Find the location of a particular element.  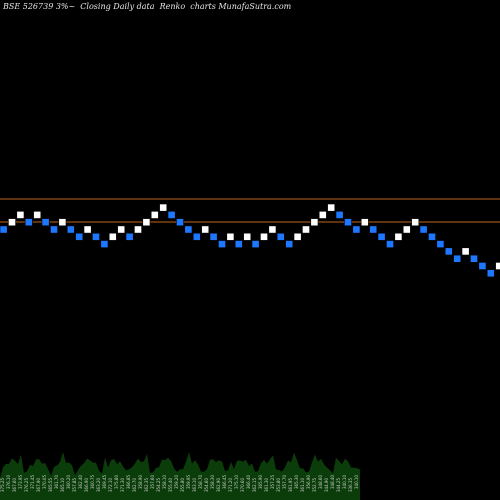

volume-area-shape is located at coordinates (180, 476).